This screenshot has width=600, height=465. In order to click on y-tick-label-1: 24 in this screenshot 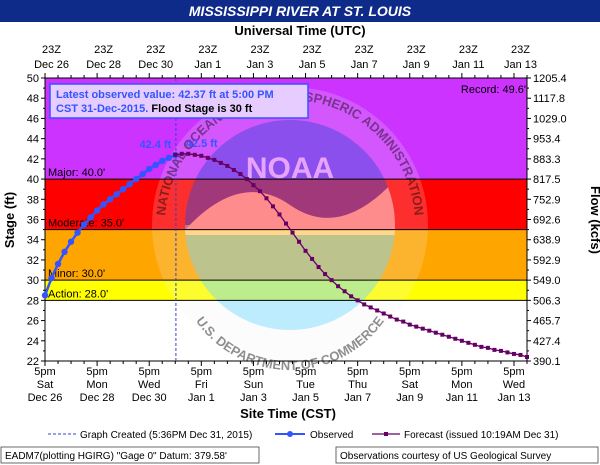, I will do `click(33, 342)`.